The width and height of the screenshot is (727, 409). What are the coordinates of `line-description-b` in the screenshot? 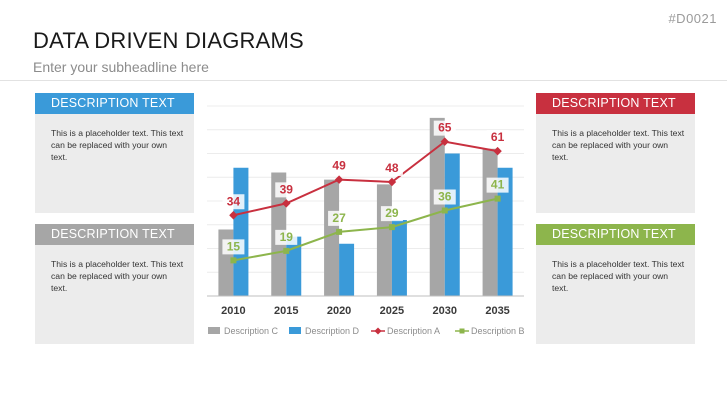 It's located at (365, 229).